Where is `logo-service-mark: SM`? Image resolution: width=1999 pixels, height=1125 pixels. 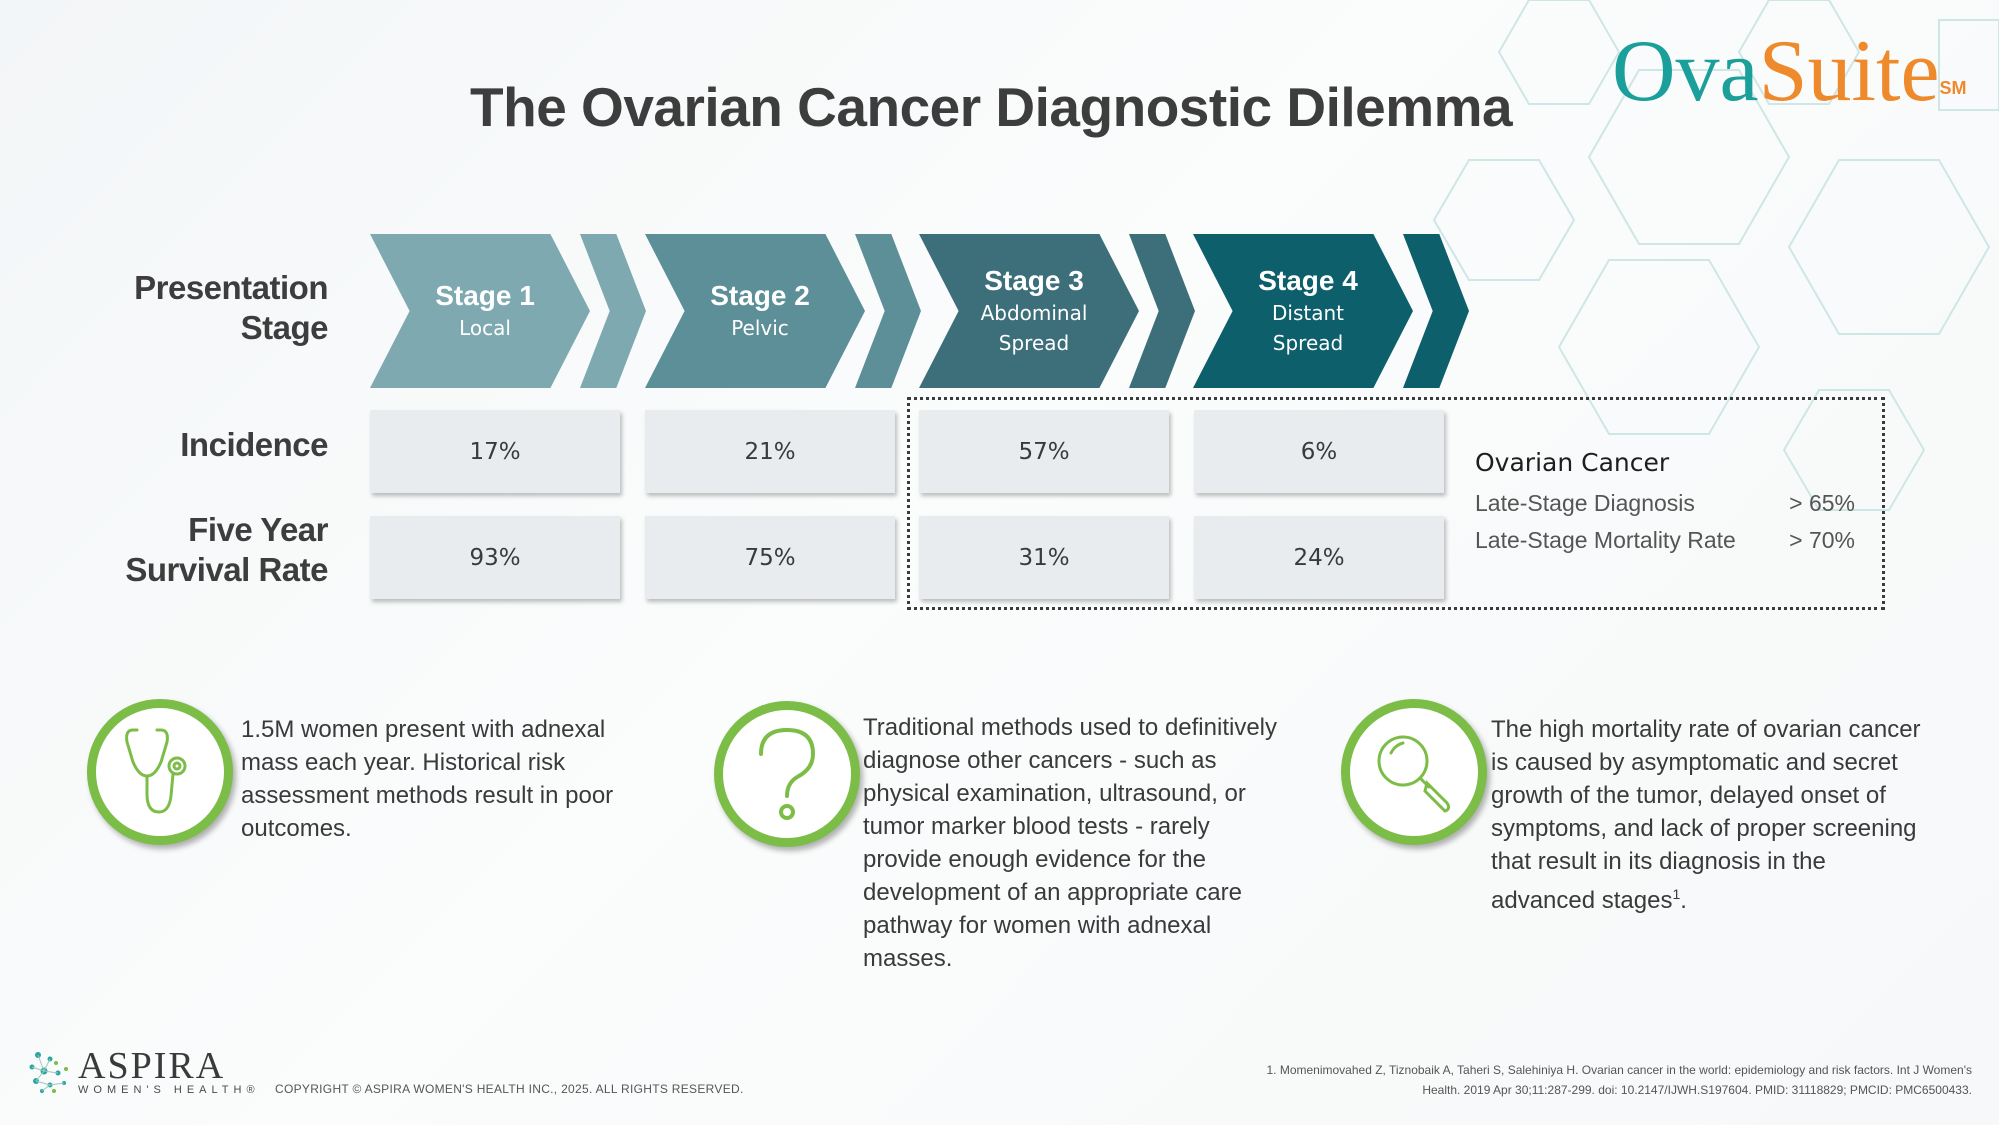 logo-service-mark: SM is located at coordinates (1953, 88).